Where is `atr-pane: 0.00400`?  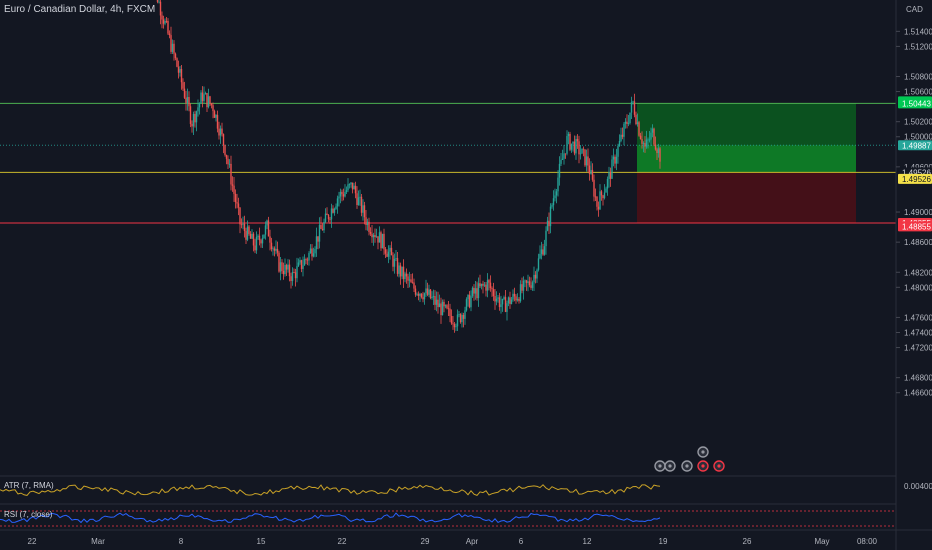
atr-pane: 0.00400 is located at coordinates (466, 489).